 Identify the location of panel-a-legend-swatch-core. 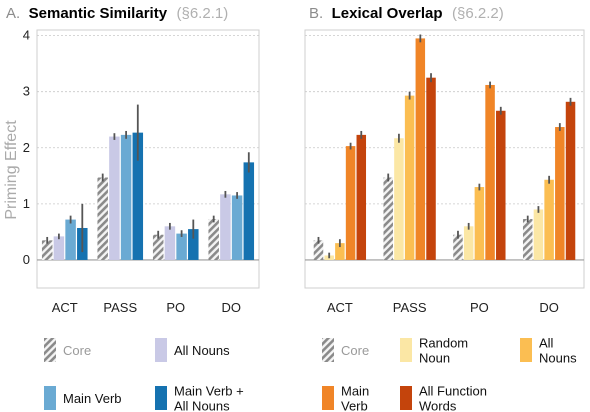
(50, 350).